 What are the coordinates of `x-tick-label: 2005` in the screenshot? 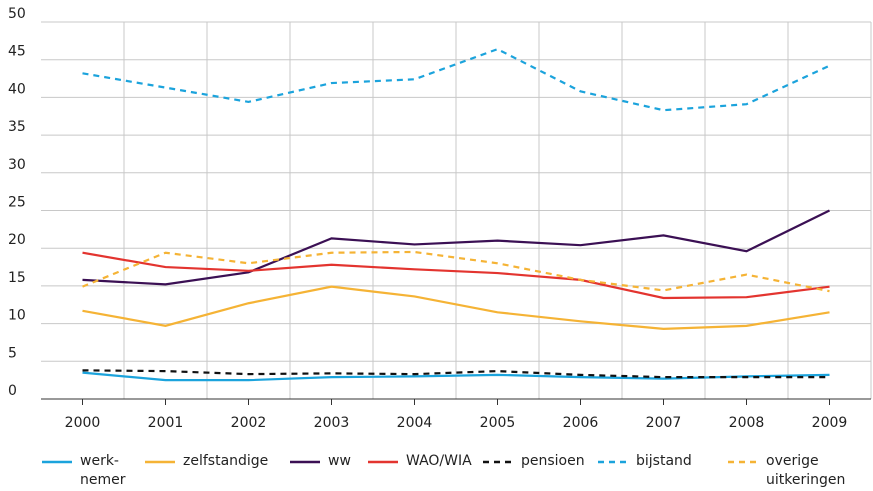 It's located at (498, 423).